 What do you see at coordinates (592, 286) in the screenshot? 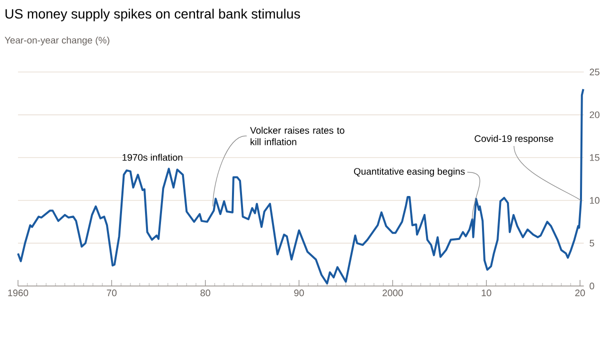
I see `y-tick-label: 0` at bounding box center [592, 286].